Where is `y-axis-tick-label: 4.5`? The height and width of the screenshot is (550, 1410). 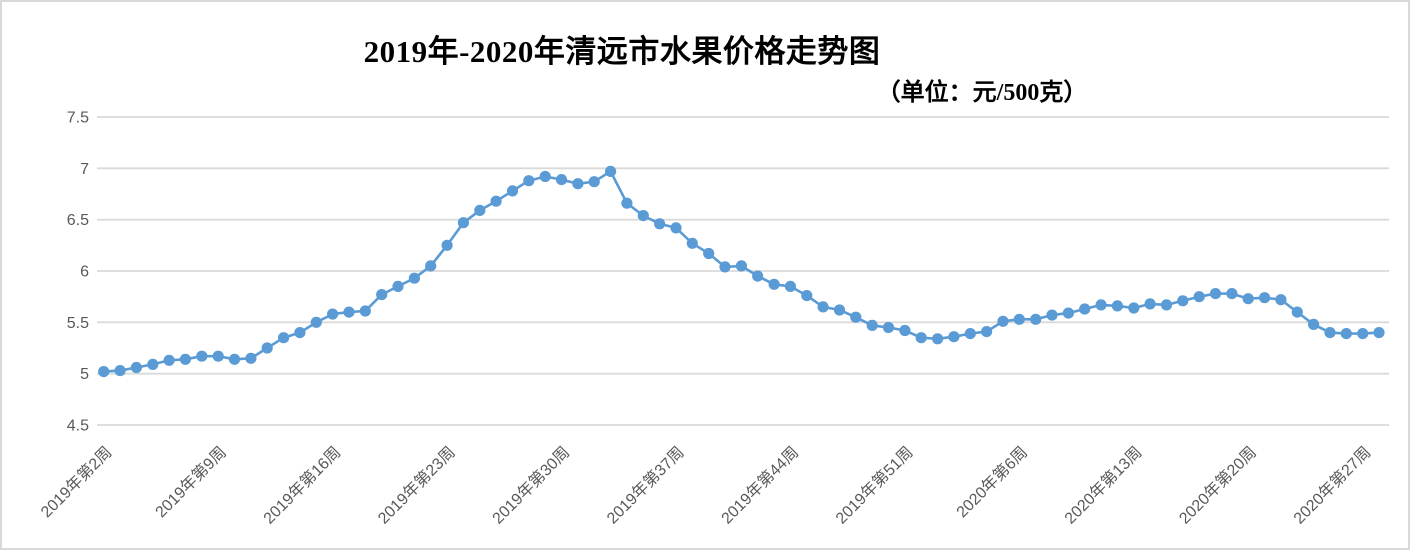
y-axis-tick-label: 4.5 is located at coordinates (78, 426).